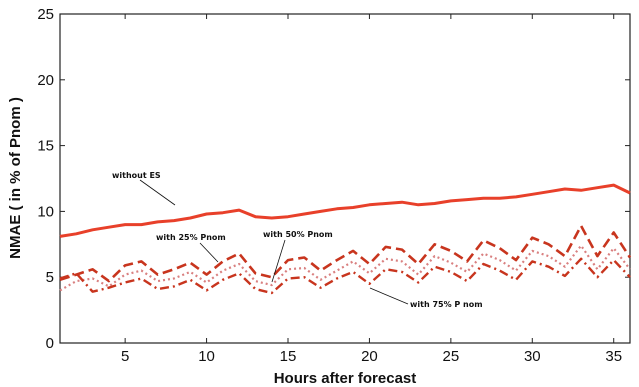 This screenshot has width=639, height=387. I want to click on y-tick-label: 20, so click(45, 80).